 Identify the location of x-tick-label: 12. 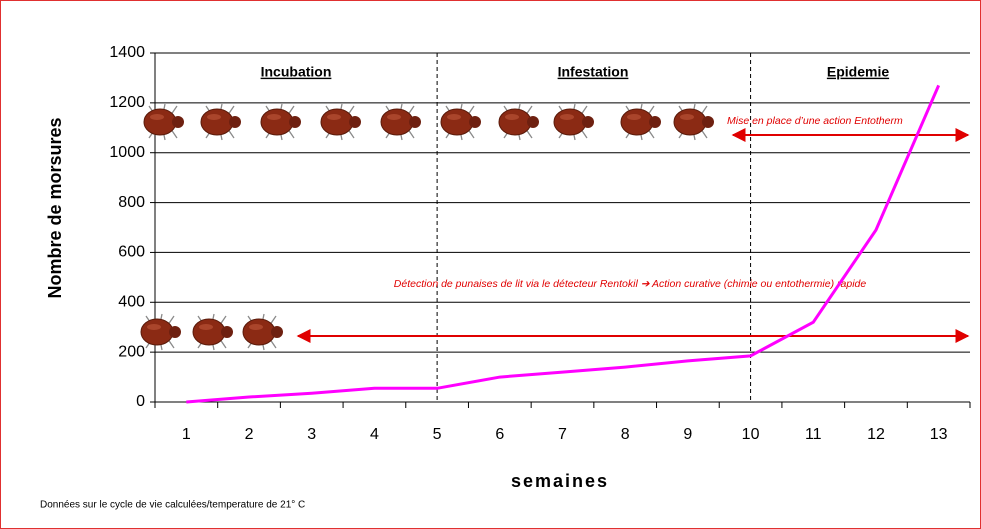
(876, 434).